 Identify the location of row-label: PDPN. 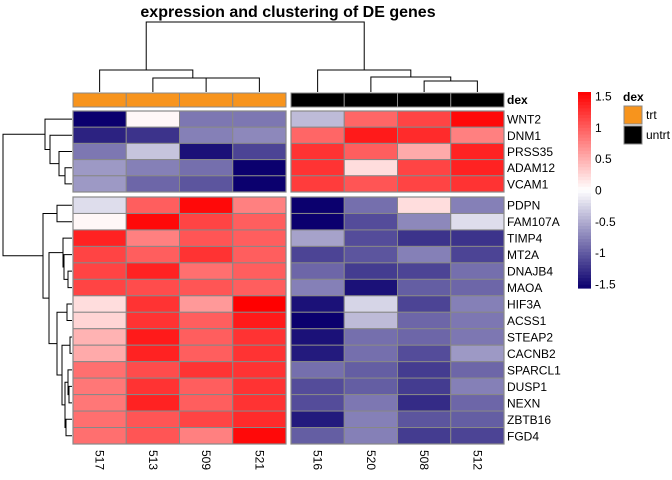
(523, 206).